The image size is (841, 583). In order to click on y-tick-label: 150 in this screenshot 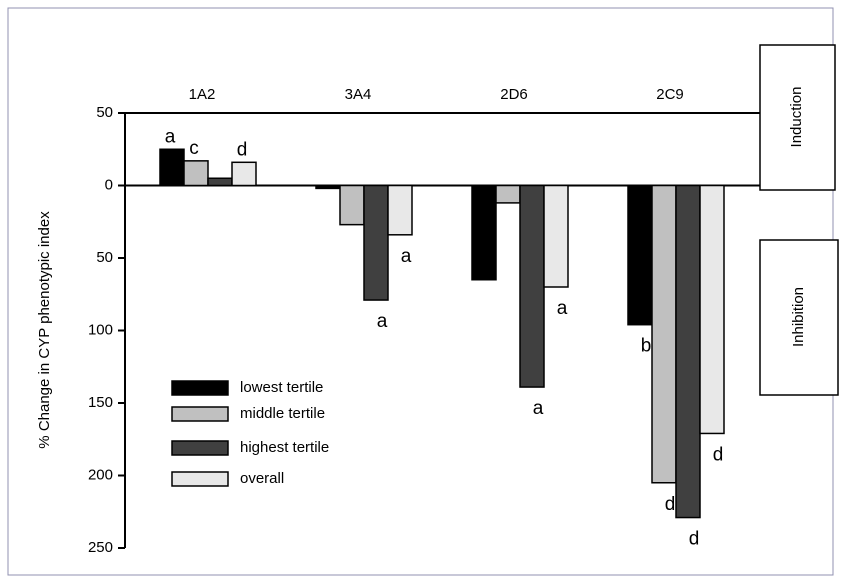, I will do `click(100, 402)`.